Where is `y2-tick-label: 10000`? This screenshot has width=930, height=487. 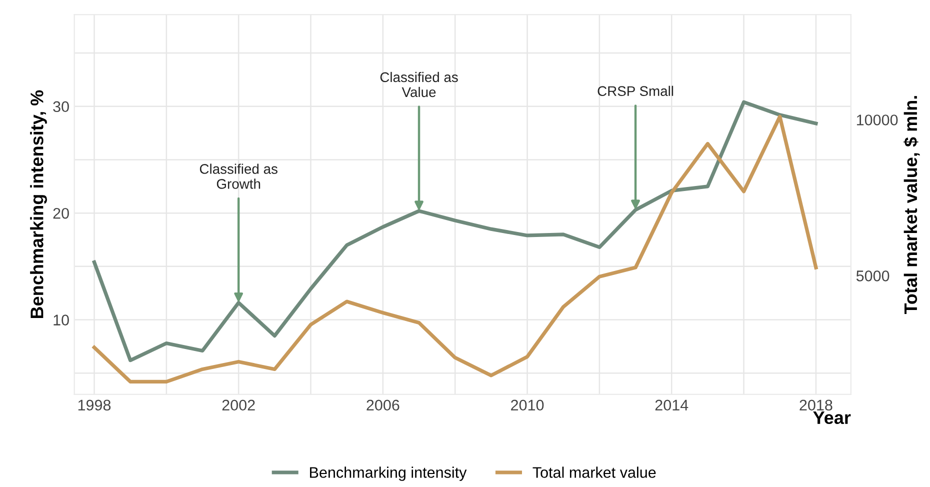 y2-tick-label: 10000 is located at coordinates (877, 120).